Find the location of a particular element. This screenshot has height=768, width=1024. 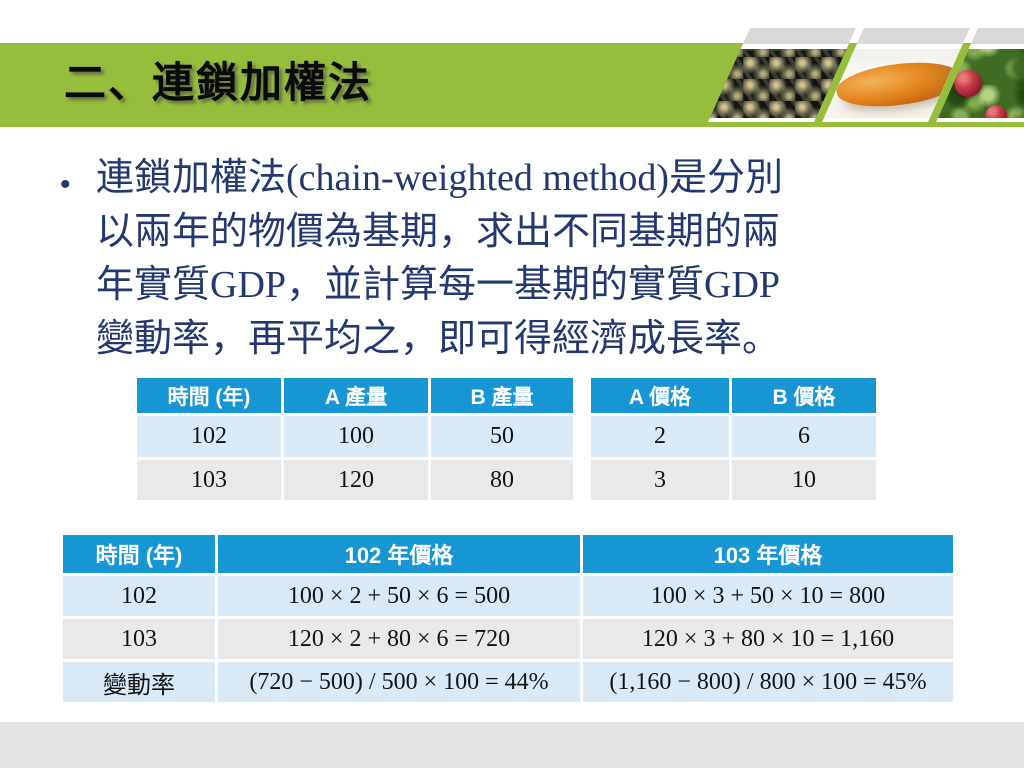

bullet-line: 以兩年的物價為基期，求出不同基期的兩 is located at coordinates (438, 231).